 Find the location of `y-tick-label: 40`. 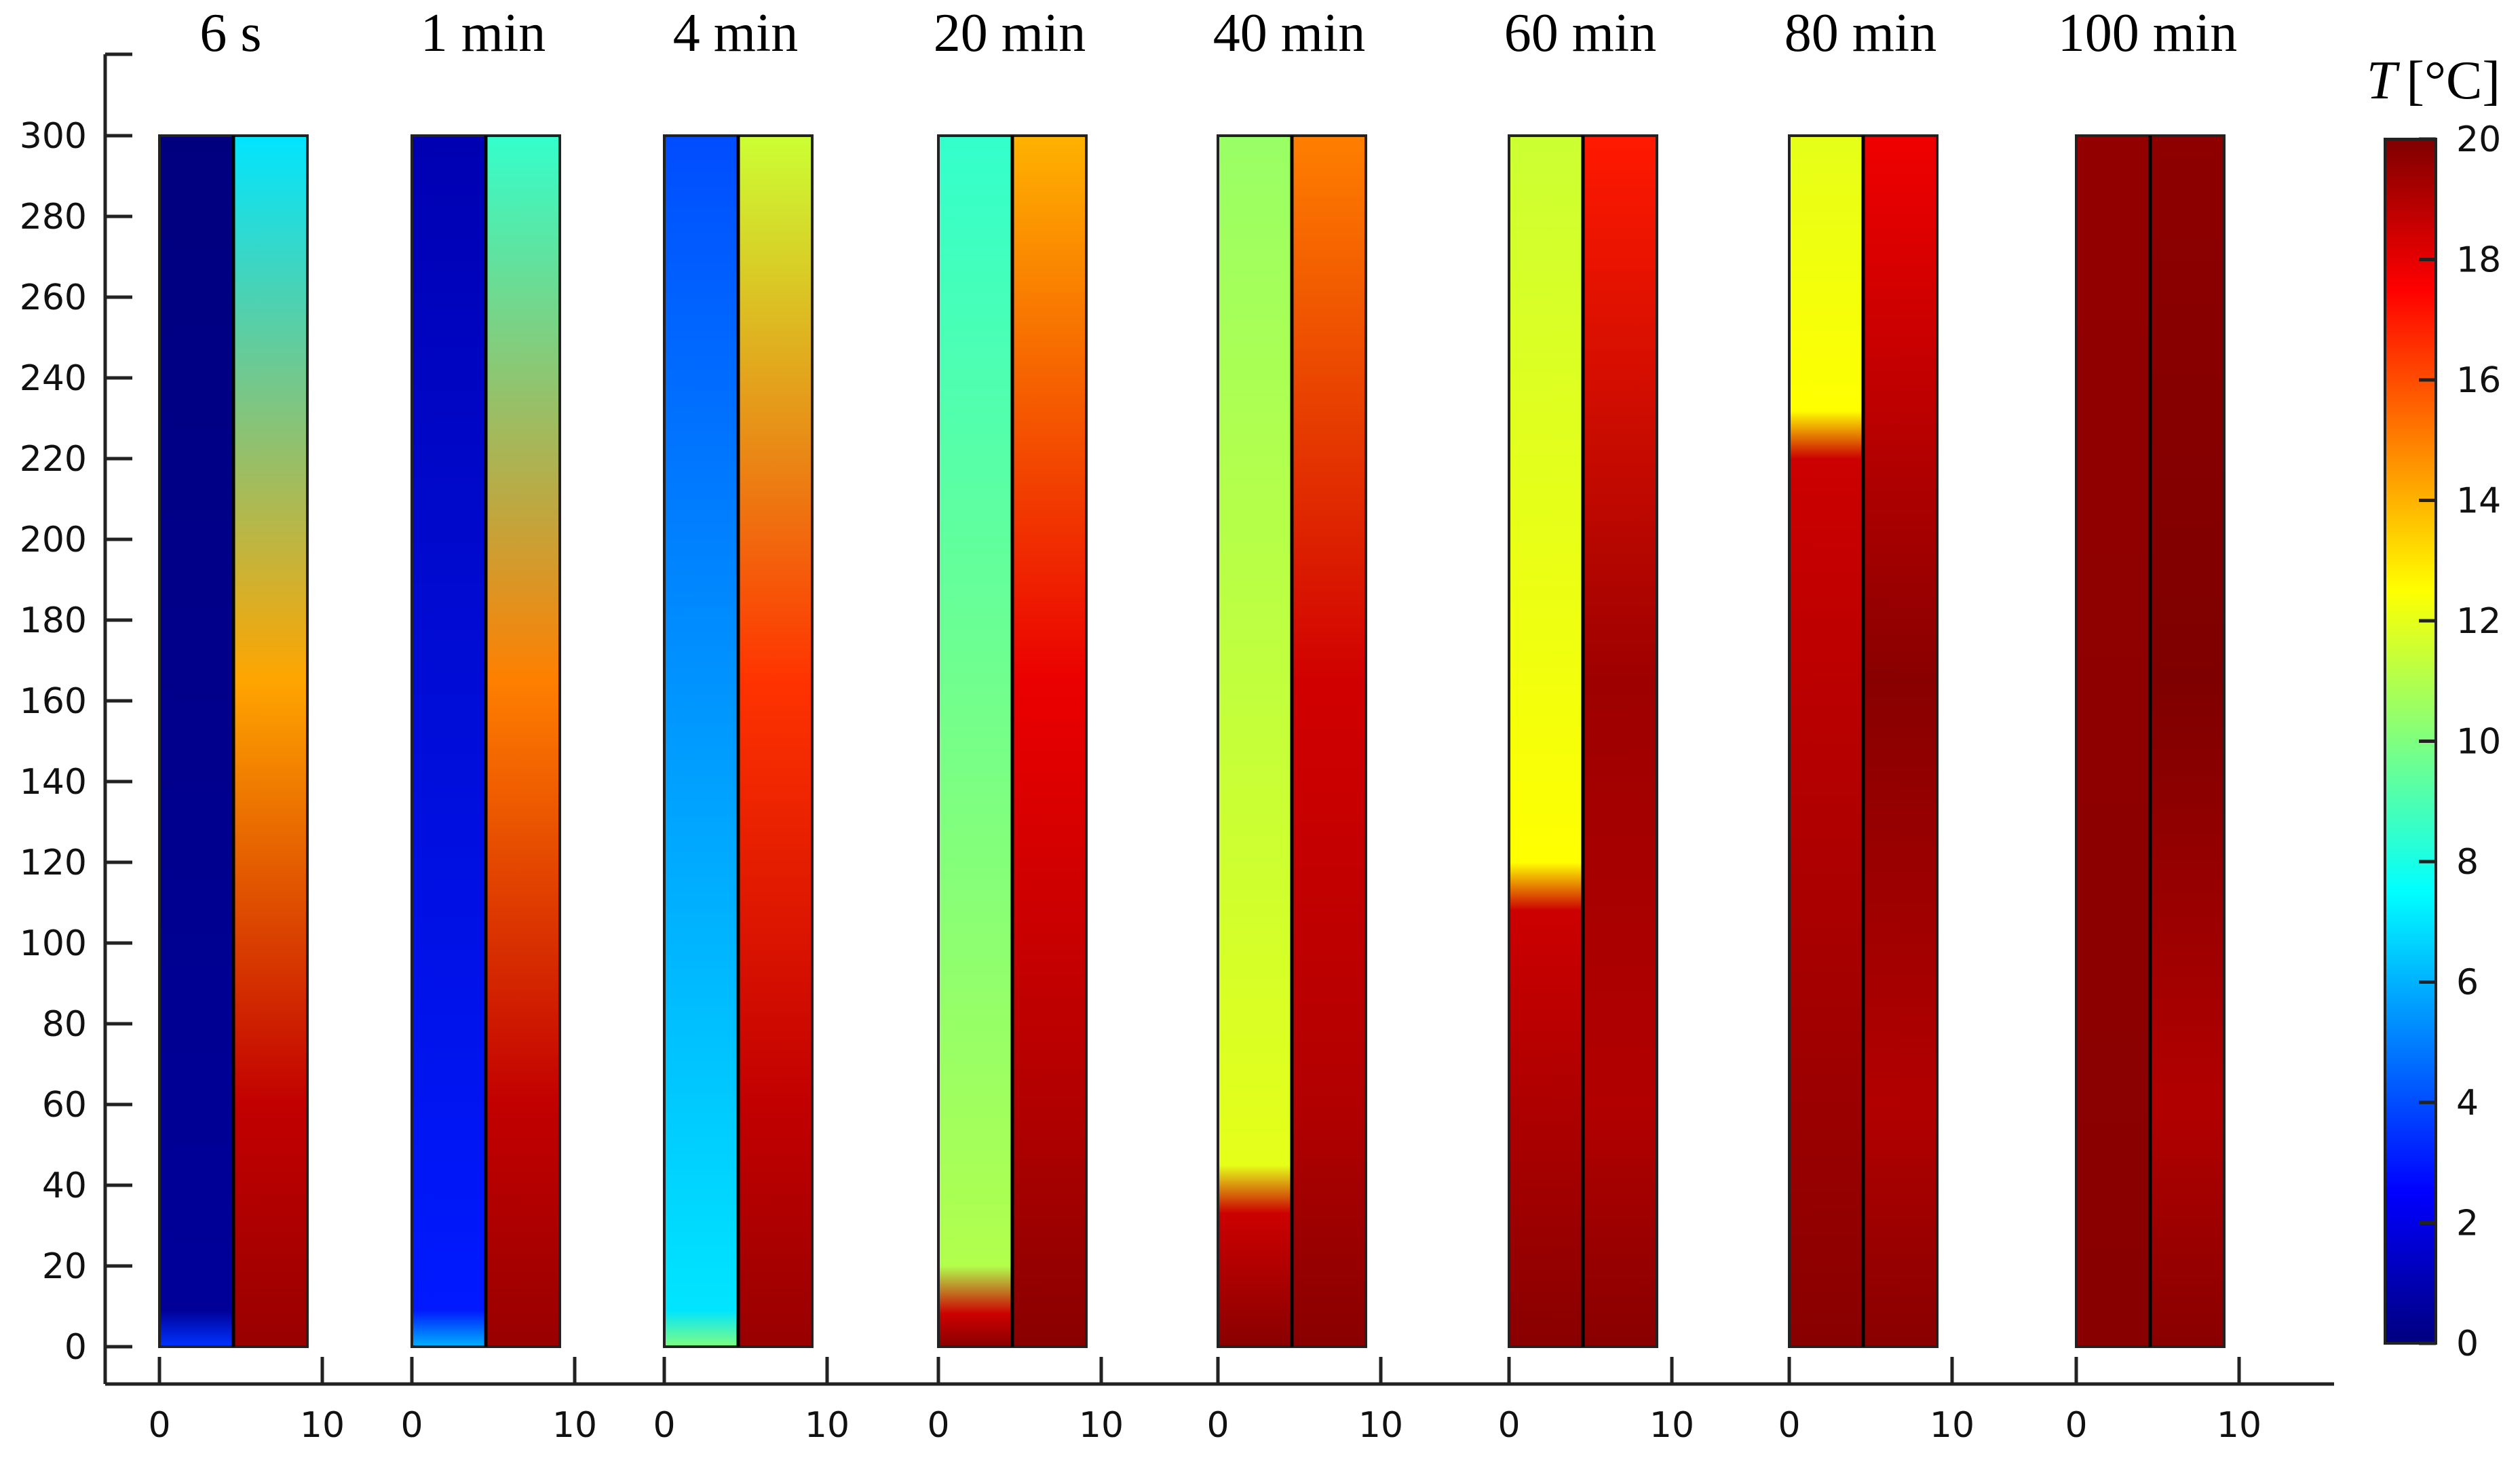

y-tick-label: 40 is located at coordinates (64, 1186).